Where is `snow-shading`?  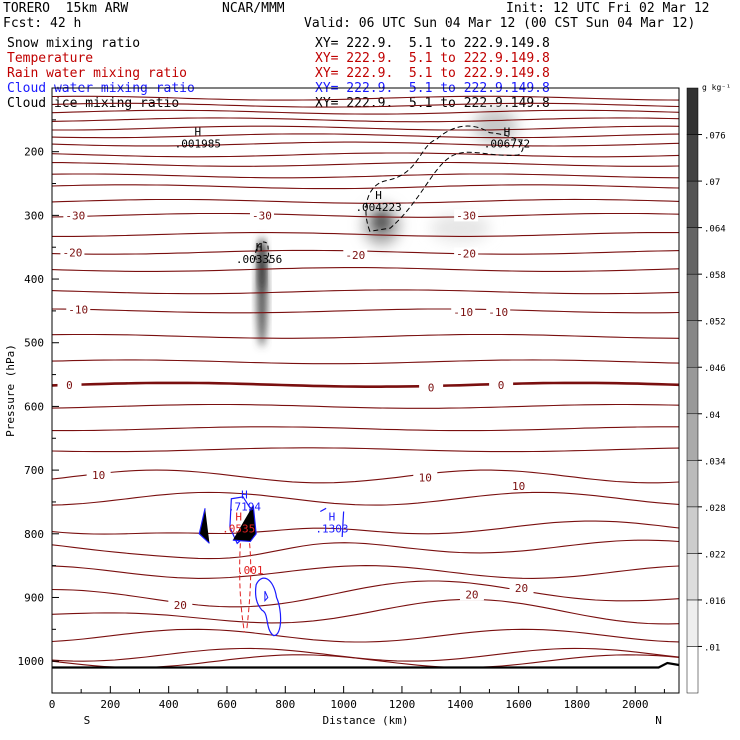 snow-shading is located at coordinates (381, 221).